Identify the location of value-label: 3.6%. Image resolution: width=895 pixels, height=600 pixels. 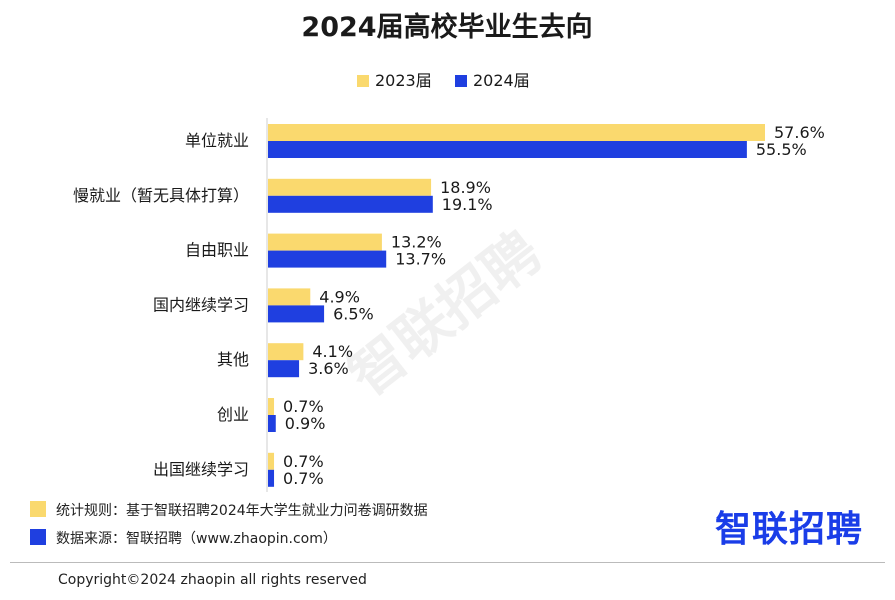
(328, 368).